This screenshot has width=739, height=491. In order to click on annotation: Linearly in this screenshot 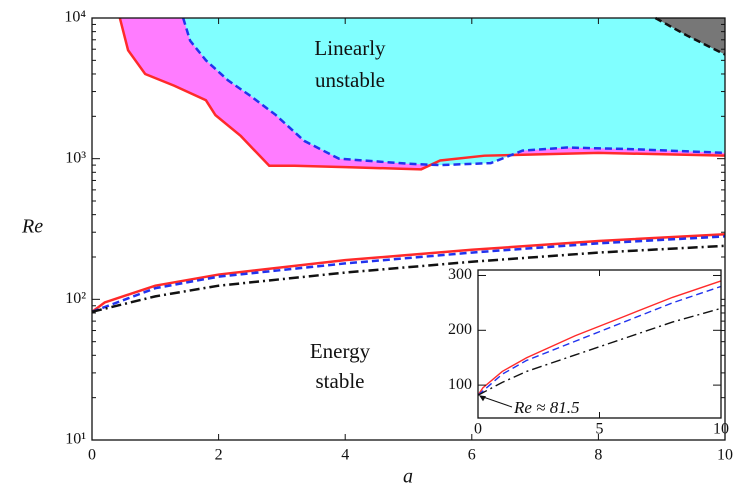, I will do `click(350, 48)`.